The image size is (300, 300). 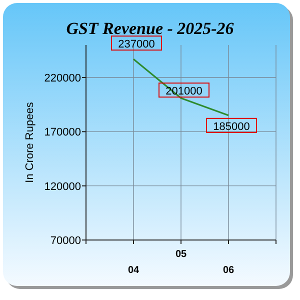 I want to click on x-tick-label: 06, so click(x=228, y=270).